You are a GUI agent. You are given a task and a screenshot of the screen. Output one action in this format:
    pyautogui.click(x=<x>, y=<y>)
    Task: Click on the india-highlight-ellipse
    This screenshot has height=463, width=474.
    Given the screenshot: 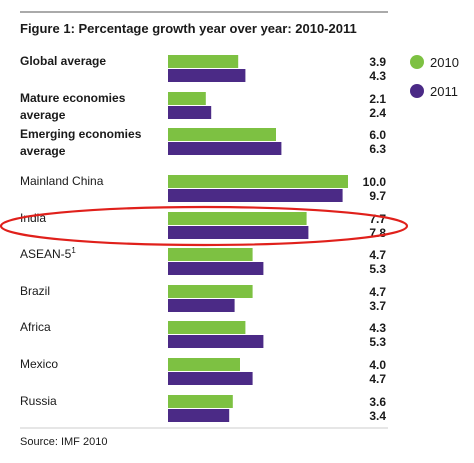 What is the action you would take?
    pyautogui.click(x=204, y=226)
    